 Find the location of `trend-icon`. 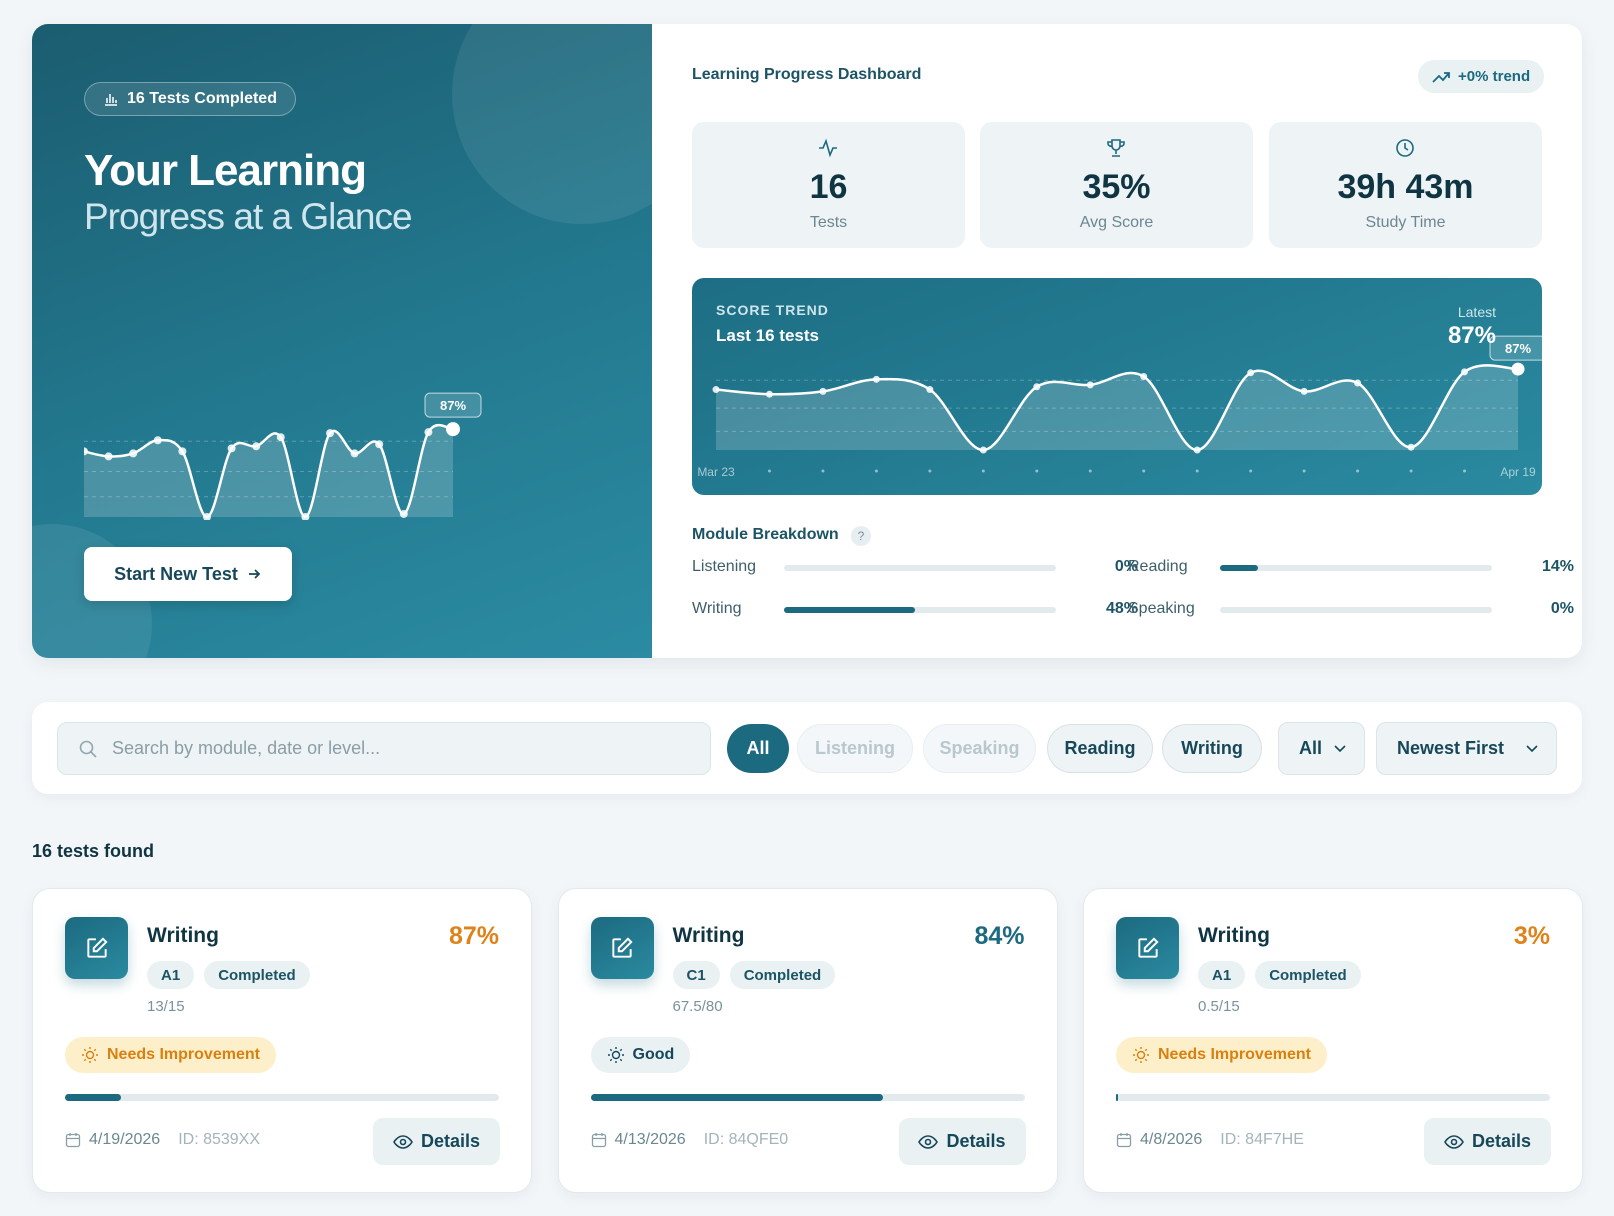

trend-icon is located at coordinates (1441, 77).